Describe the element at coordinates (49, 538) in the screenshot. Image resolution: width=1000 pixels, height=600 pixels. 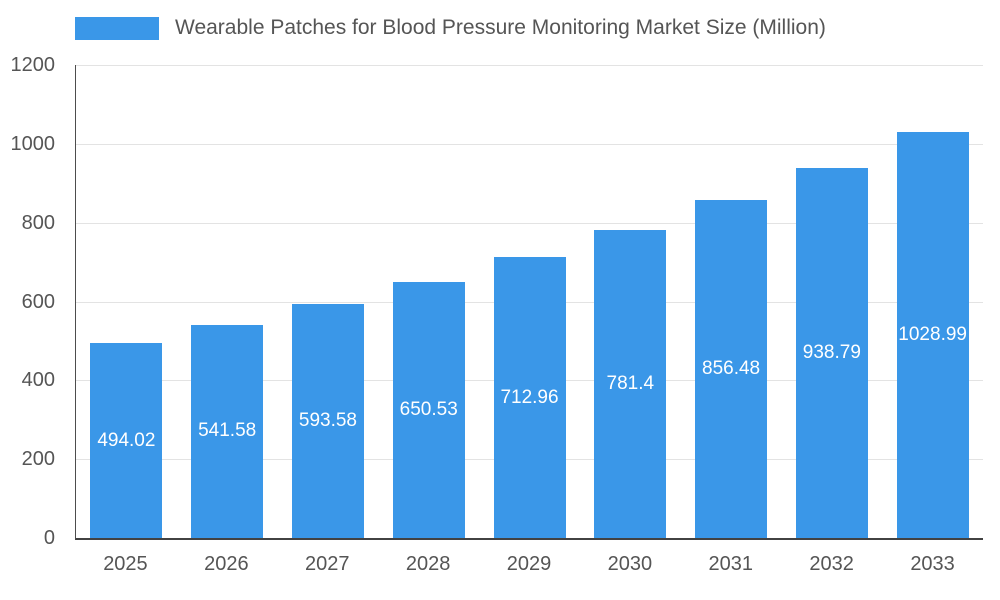
I see `y-tick-label: 0` at that location.